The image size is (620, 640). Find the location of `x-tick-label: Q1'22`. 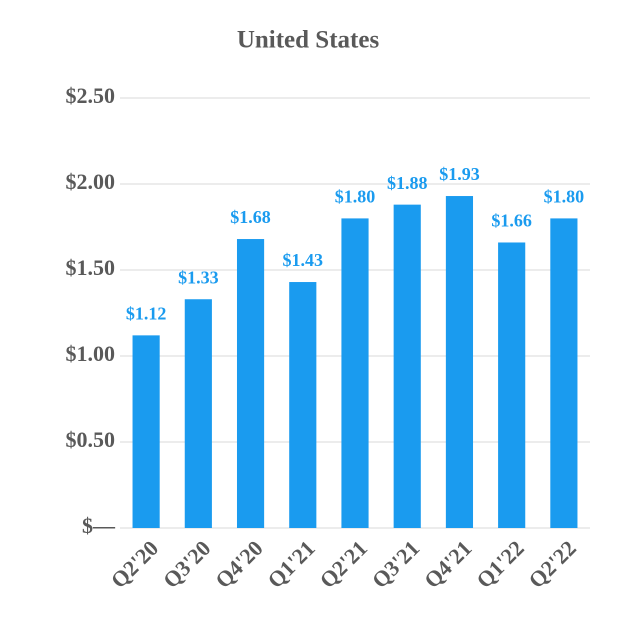

x-tick-label: Q1'22 is located at coordinates (499, 563).